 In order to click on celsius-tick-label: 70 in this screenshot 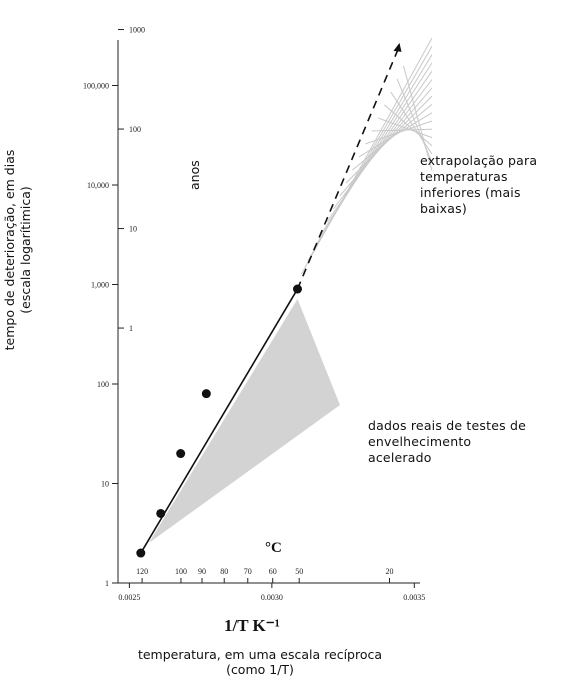, I will do `click(248, 571)`.